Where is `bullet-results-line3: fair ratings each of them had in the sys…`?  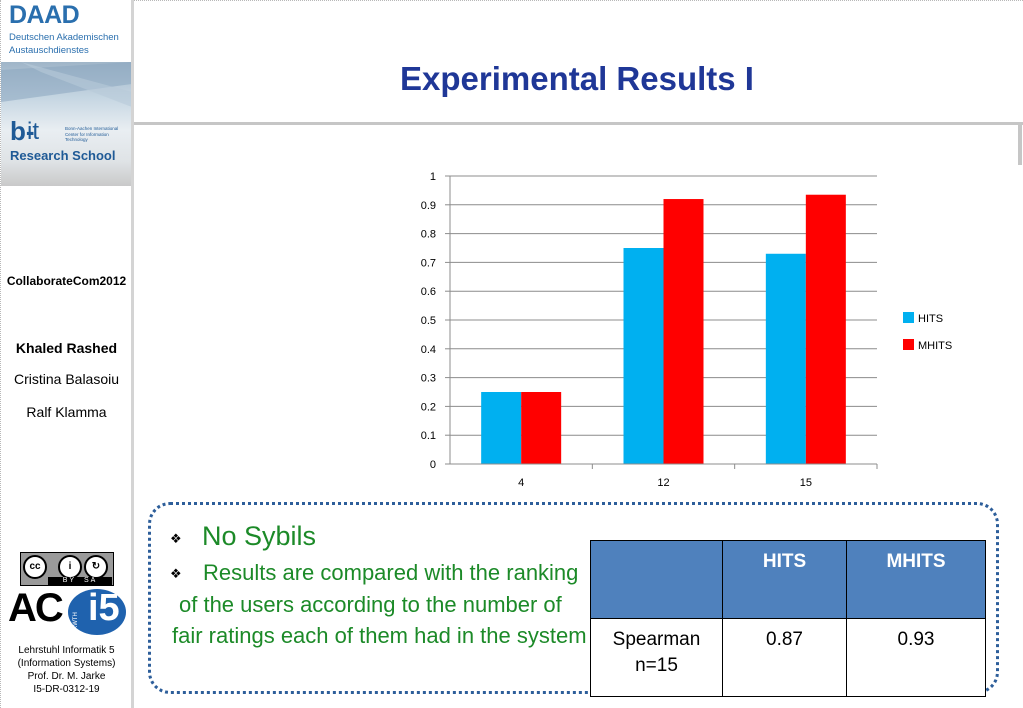 bullet-results-line3: fair ratings each of them had in the sys… is located at coordinates (379, 635).